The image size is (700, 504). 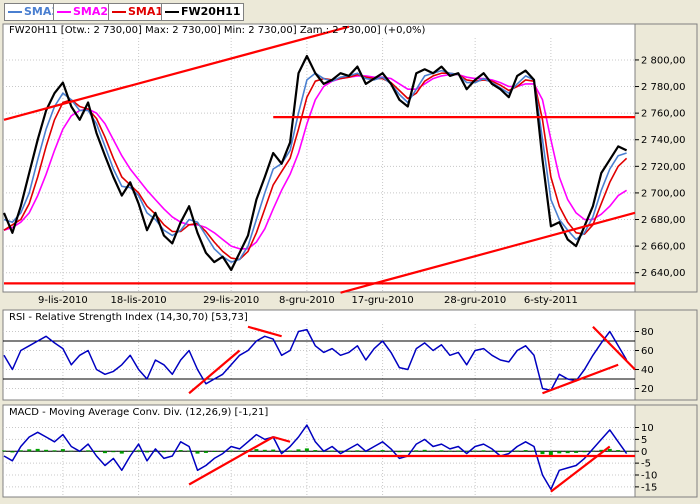 What do you see at coordinates (663, 60) in the screenshot?
I see `price-ytick-label: 2 800,00` at bounding box center [663, 60].